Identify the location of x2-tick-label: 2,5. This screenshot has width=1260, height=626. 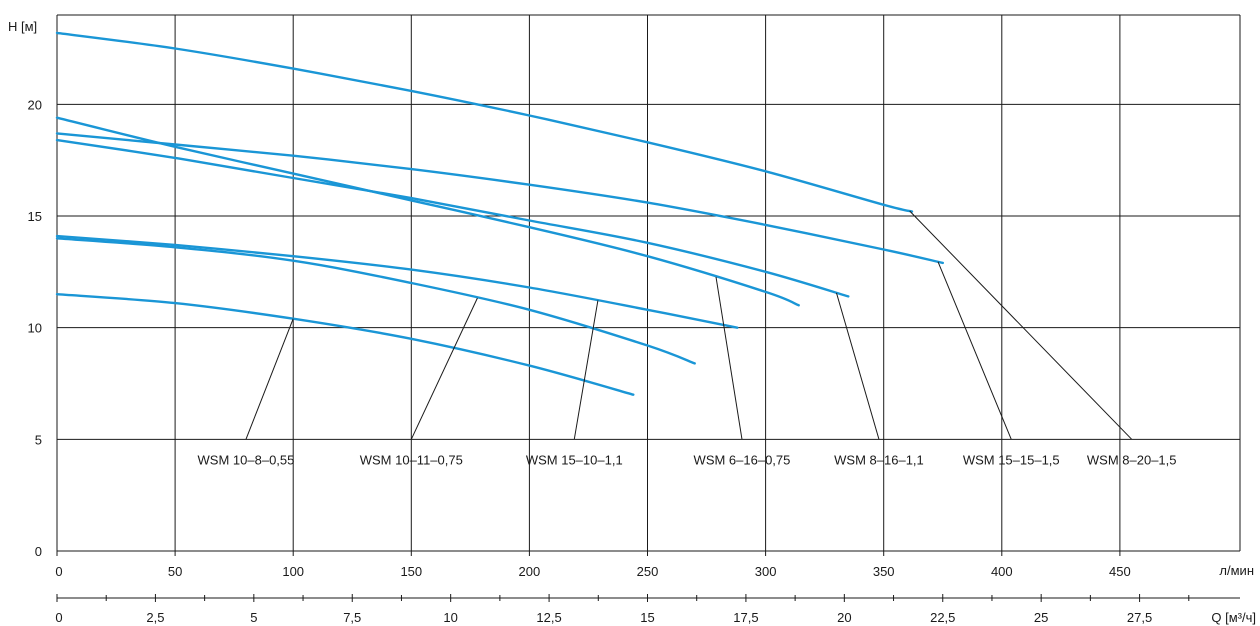
(155, 617).